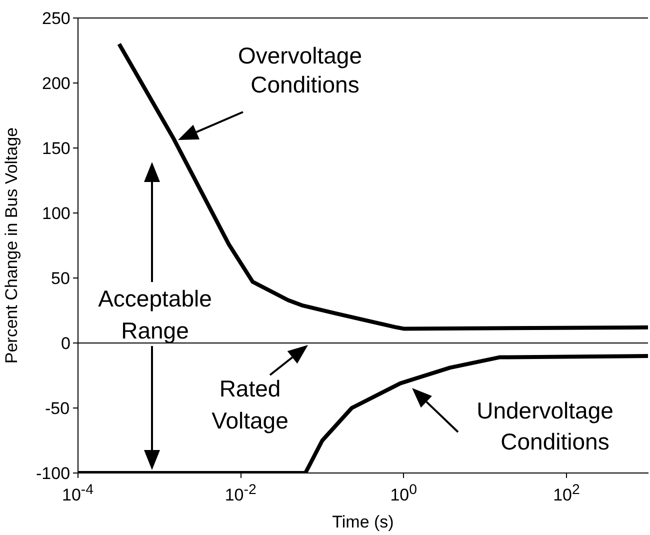 This screenshot has height=535, width=650. What do you see at coordinates (545, 425) in the screenshot?
I see `annotation: Undervoltage Conditions` at bounding box center [545, 425].